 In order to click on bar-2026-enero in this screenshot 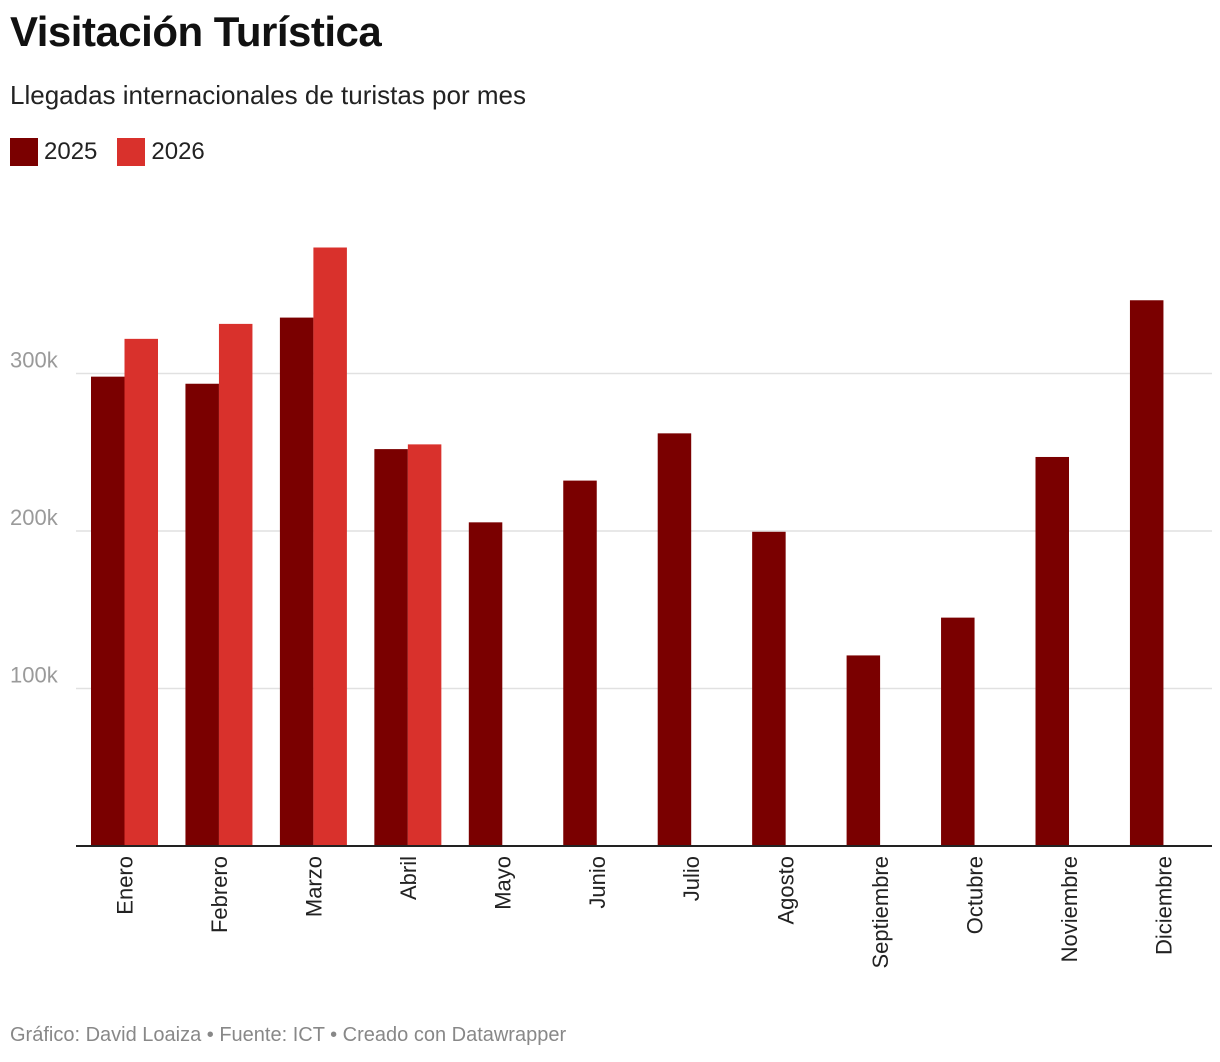, I will do `click(141, 592)`.